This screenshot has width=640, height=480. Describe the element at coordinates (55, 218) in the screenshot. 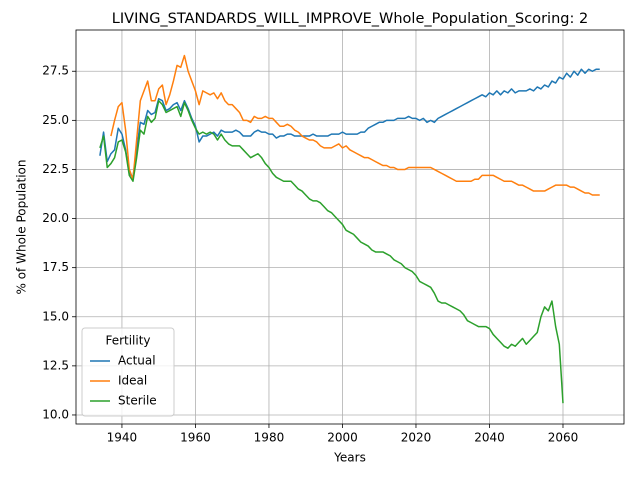

I see `y-tick-label: 20.0` at that location.